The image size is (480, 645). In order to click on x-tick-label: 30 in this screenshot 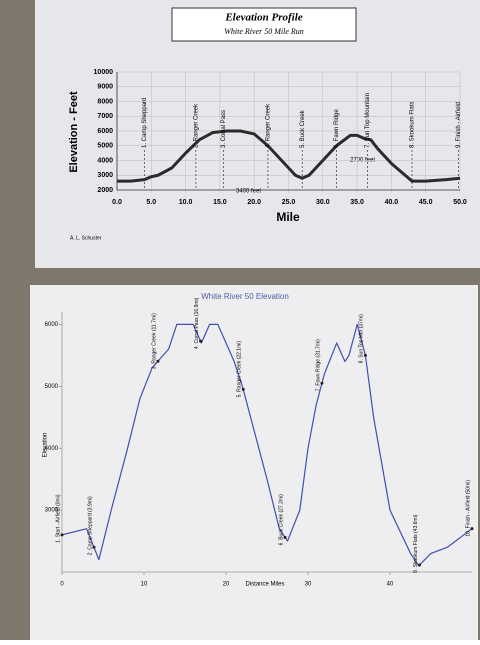, I will do `click(308, 585)`.